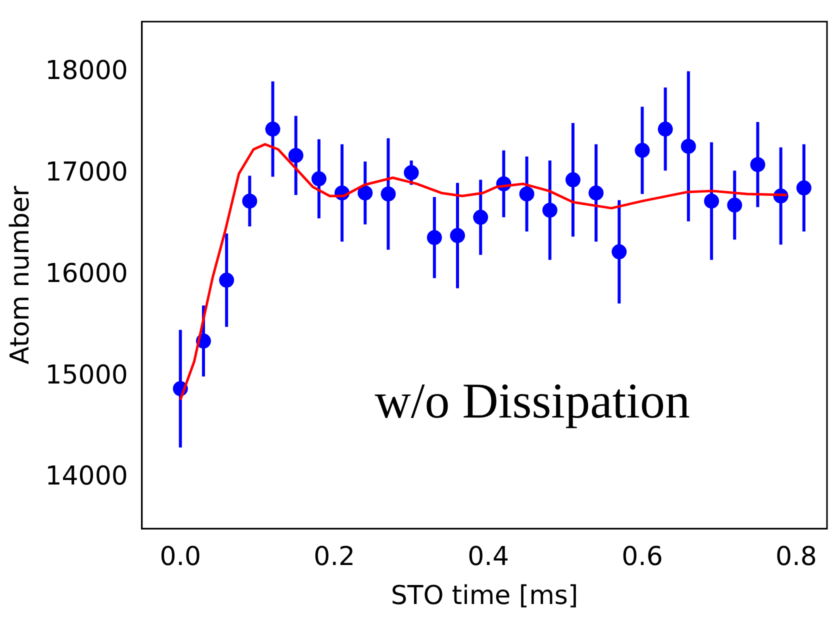  What do you see at coordinates (86, 71) in the screenshot?
I see `y-tick-label: 18000` at bounding box center [86, 71].